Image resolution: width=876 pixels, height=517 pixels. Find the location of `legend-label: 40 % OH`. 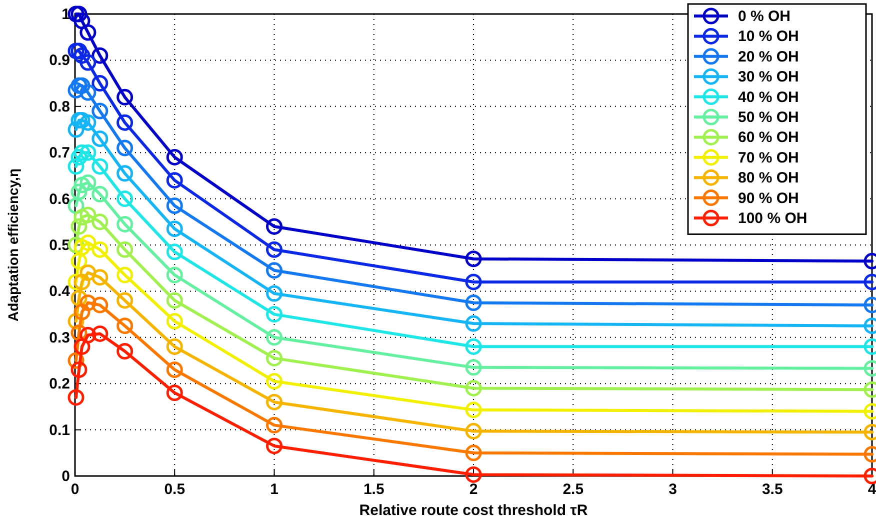

legend-label: 40 % OH is located at coordinates (768, 97).